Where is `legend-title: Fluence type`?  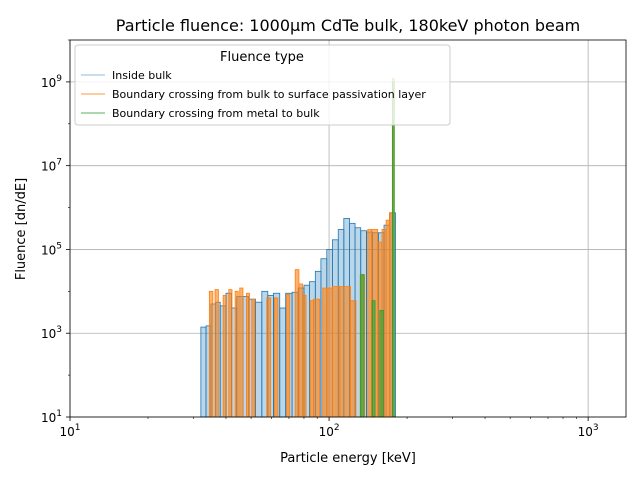 legend-title: Fluence type is located at coordinates (262, 57).